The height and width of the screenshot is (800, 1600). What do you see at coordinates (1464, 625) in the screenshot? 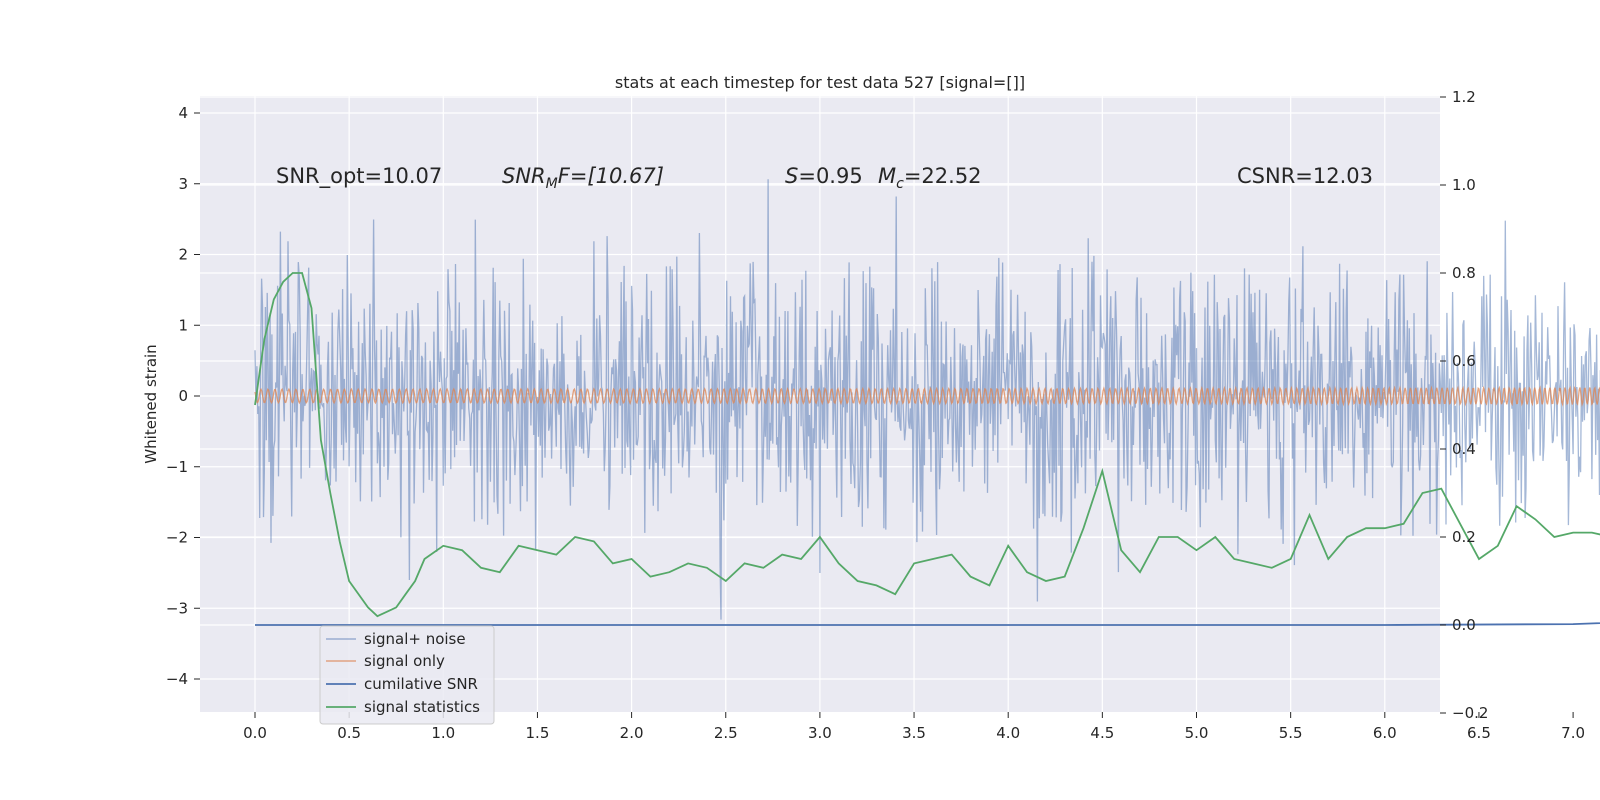
I see `y2-tick-label: 0.0` at bounding box center [1464, 625].